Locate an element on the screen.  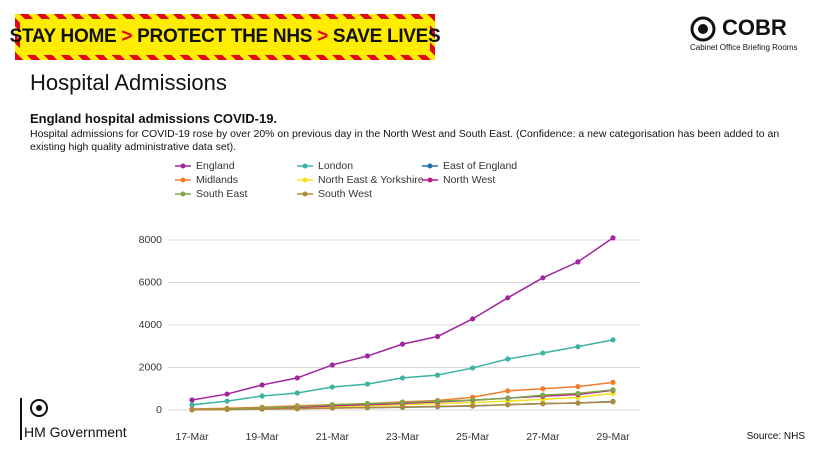
legend-label: South West is located at coordinates (345, 194).